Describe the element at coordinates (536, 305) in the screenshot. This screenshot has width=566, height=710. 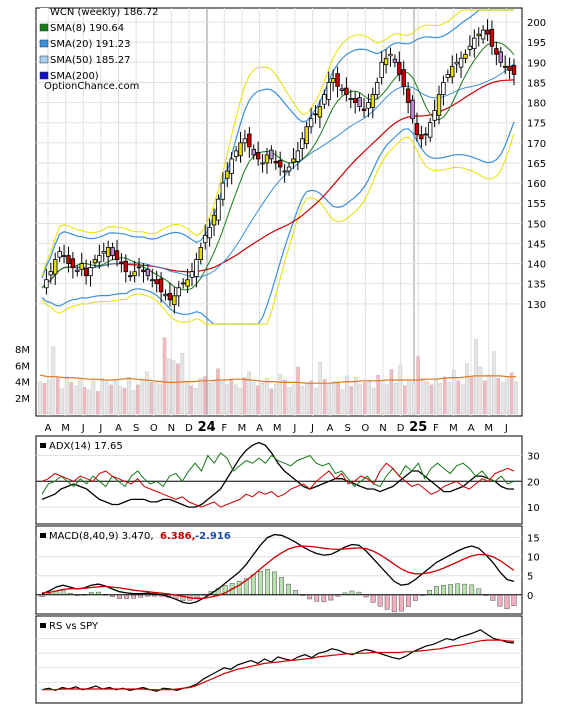
I see `price-tick-label: 130` at that location.